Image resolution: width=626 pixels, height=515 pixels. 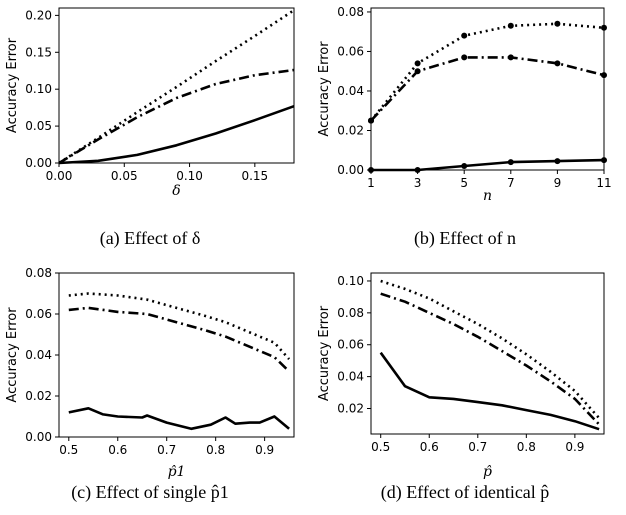 I want to click on x-tick-label: 0.15, so click(x=254, y=176).